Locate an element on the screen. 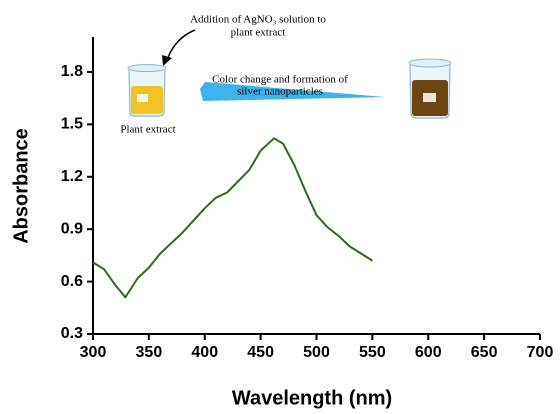 The height and width of the screenshot is (414, 560). y-tick-label: 1.2 is located at coordinates (72, 176).